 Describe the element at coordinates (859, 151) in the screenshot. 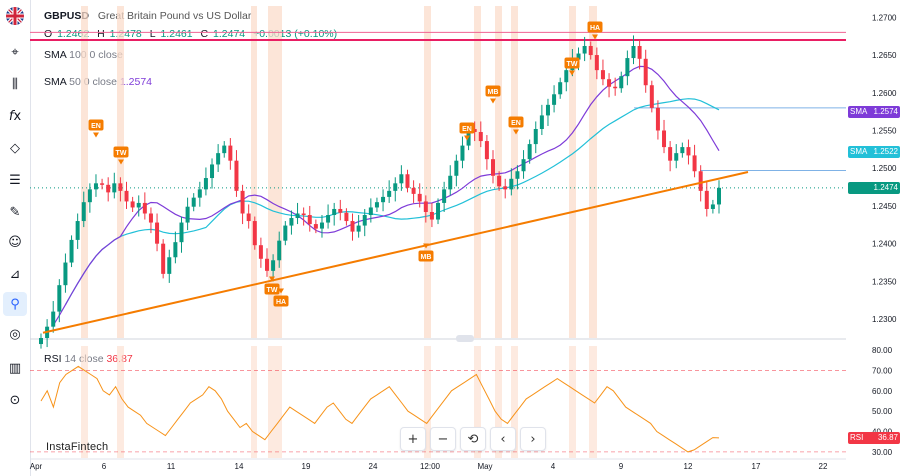

I see `price-badge-label: SMA` at that location.